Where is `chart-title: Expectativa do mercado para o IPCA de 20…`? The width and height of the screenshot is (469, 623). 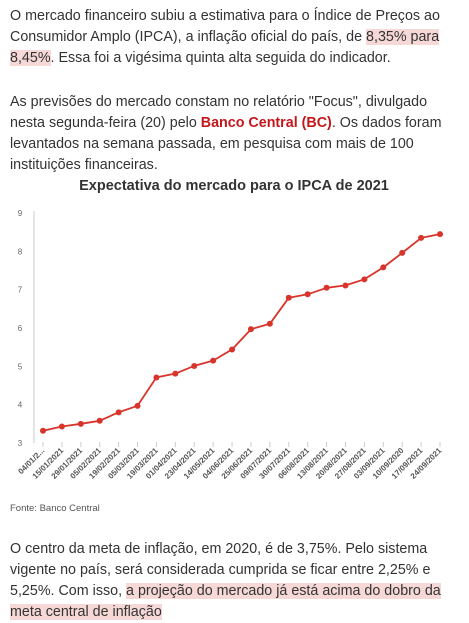
chart-title: Expectativa do mercado para o IPCA de 20… is located at coordinates (234, 186).